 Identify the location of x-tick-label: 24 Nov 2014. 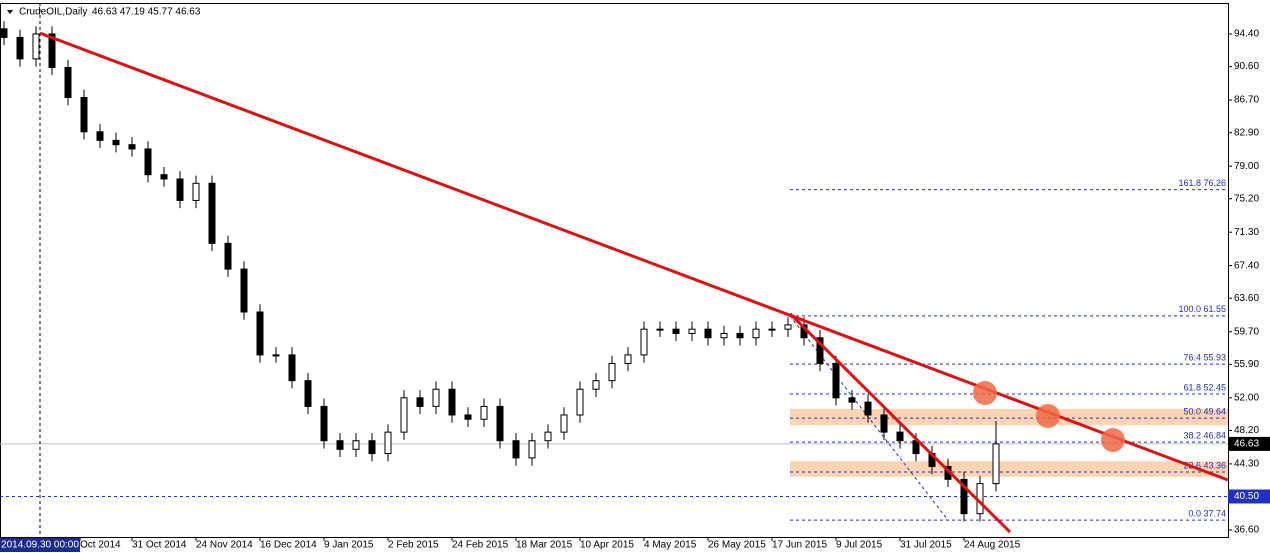
(224, 545).